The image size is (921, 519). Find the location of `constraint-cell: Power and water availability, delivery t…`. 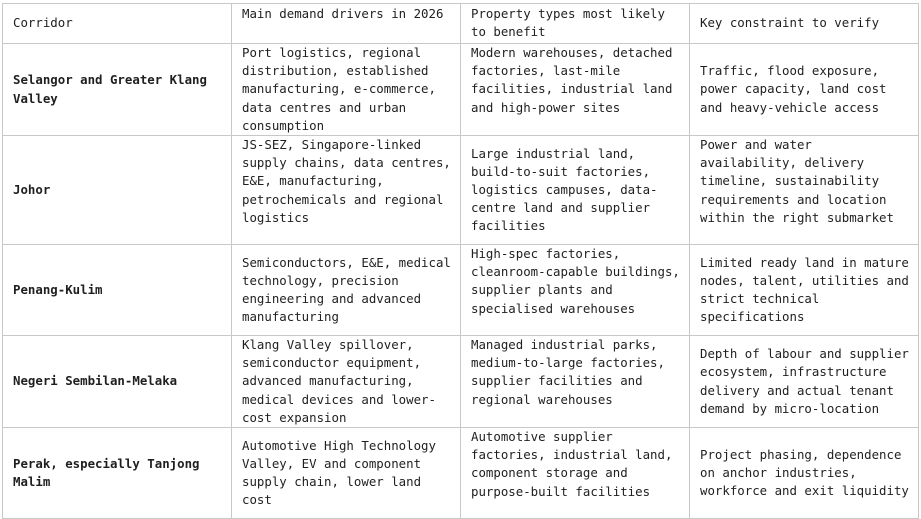

constraint-cell: Power and water availability, delivery t… is located at coordinates (804, 190).